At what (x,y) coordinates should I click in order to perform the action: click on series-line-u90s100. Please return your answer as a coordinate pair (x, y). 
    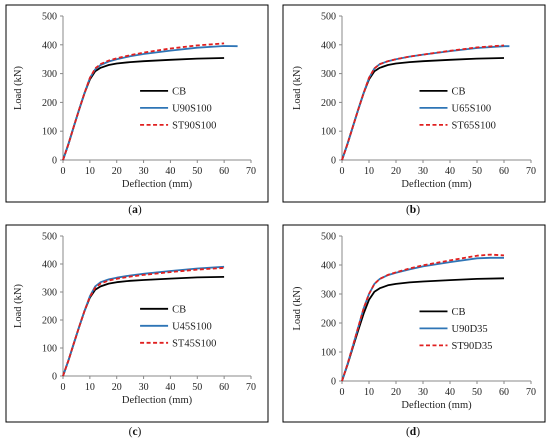
    Looking at the image, I should click on (150, 103).